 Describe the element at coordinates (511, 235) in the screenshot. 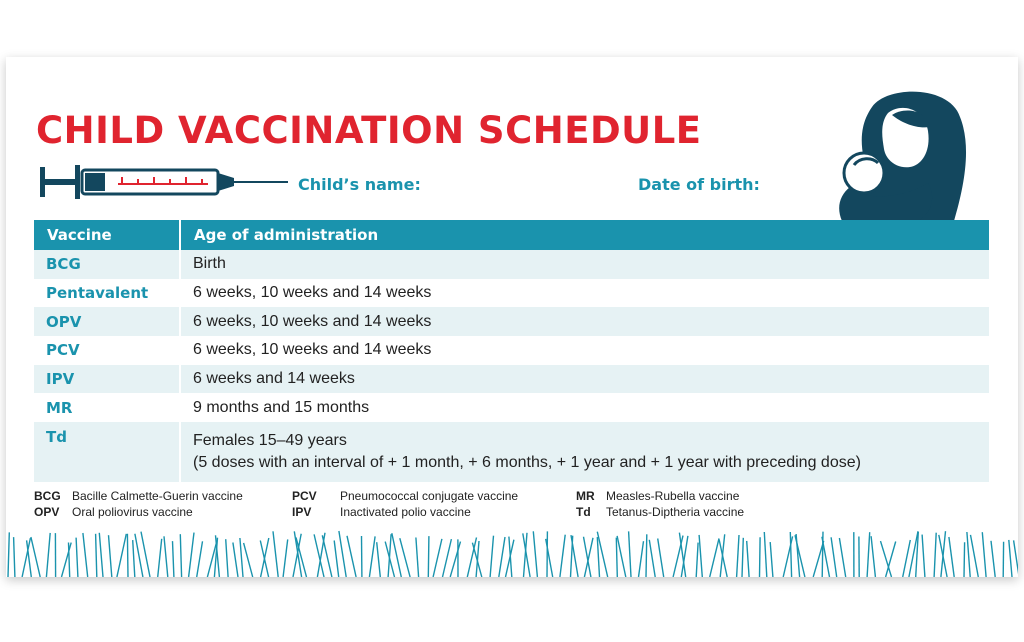

I see `table-header-row: Vaccine Age of administration` at that location.